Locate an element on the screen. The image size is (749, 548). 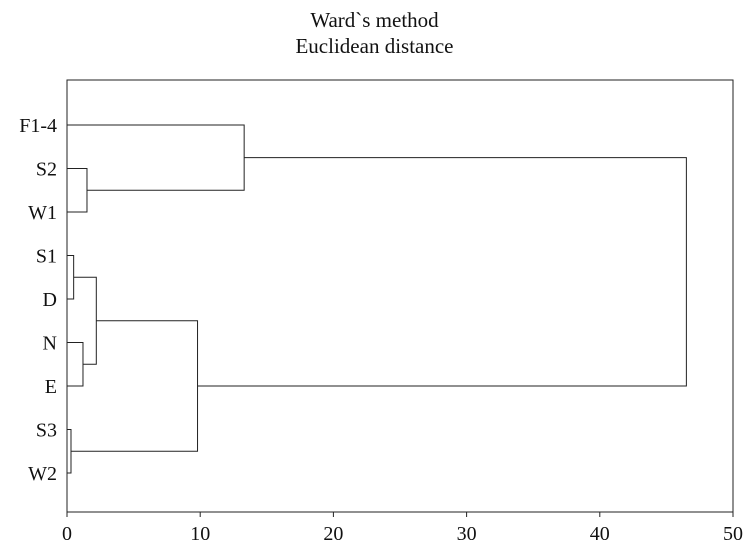
leaf-label: W2 is located at coordinates (42, 474).